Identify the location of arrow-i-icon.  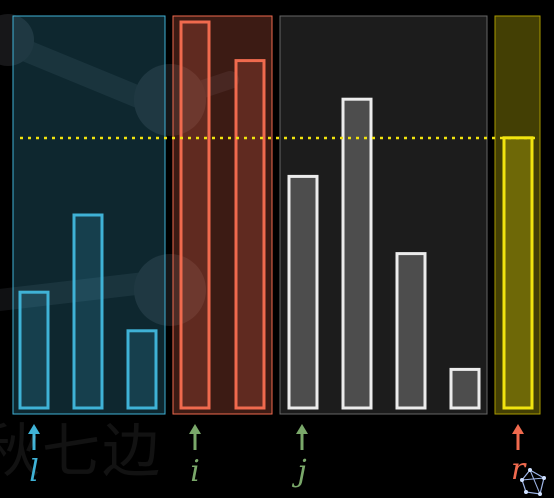
(195, 437).